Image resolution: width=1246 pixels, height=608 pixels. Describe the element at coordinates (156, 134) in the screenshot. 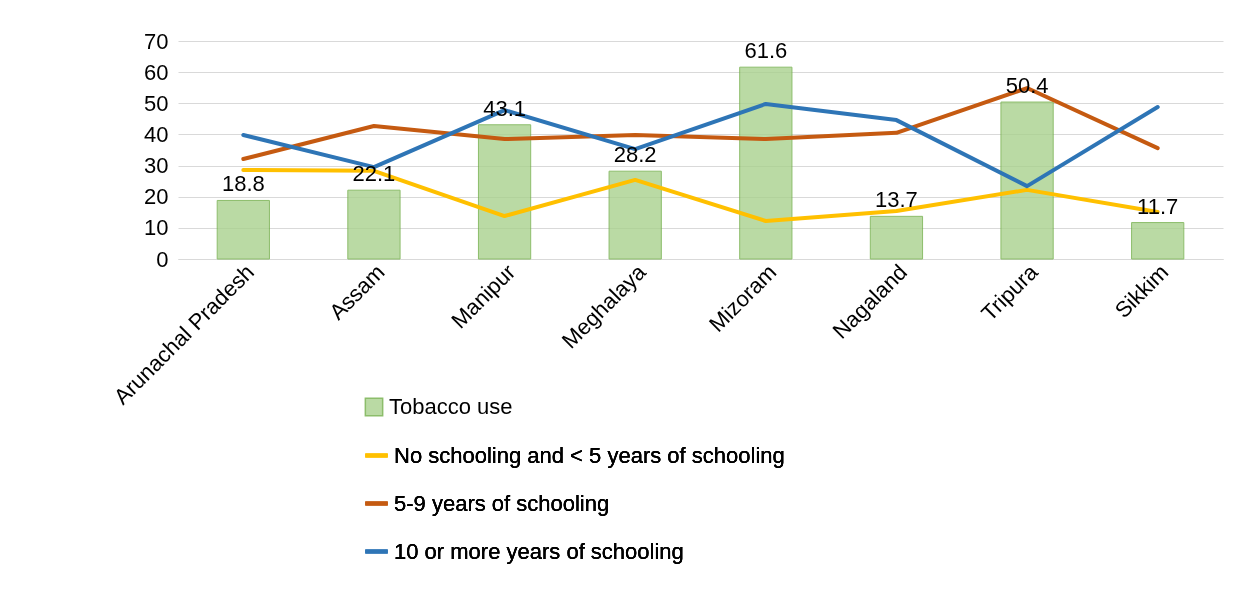

I see `y-tick-label: 40` at that location.